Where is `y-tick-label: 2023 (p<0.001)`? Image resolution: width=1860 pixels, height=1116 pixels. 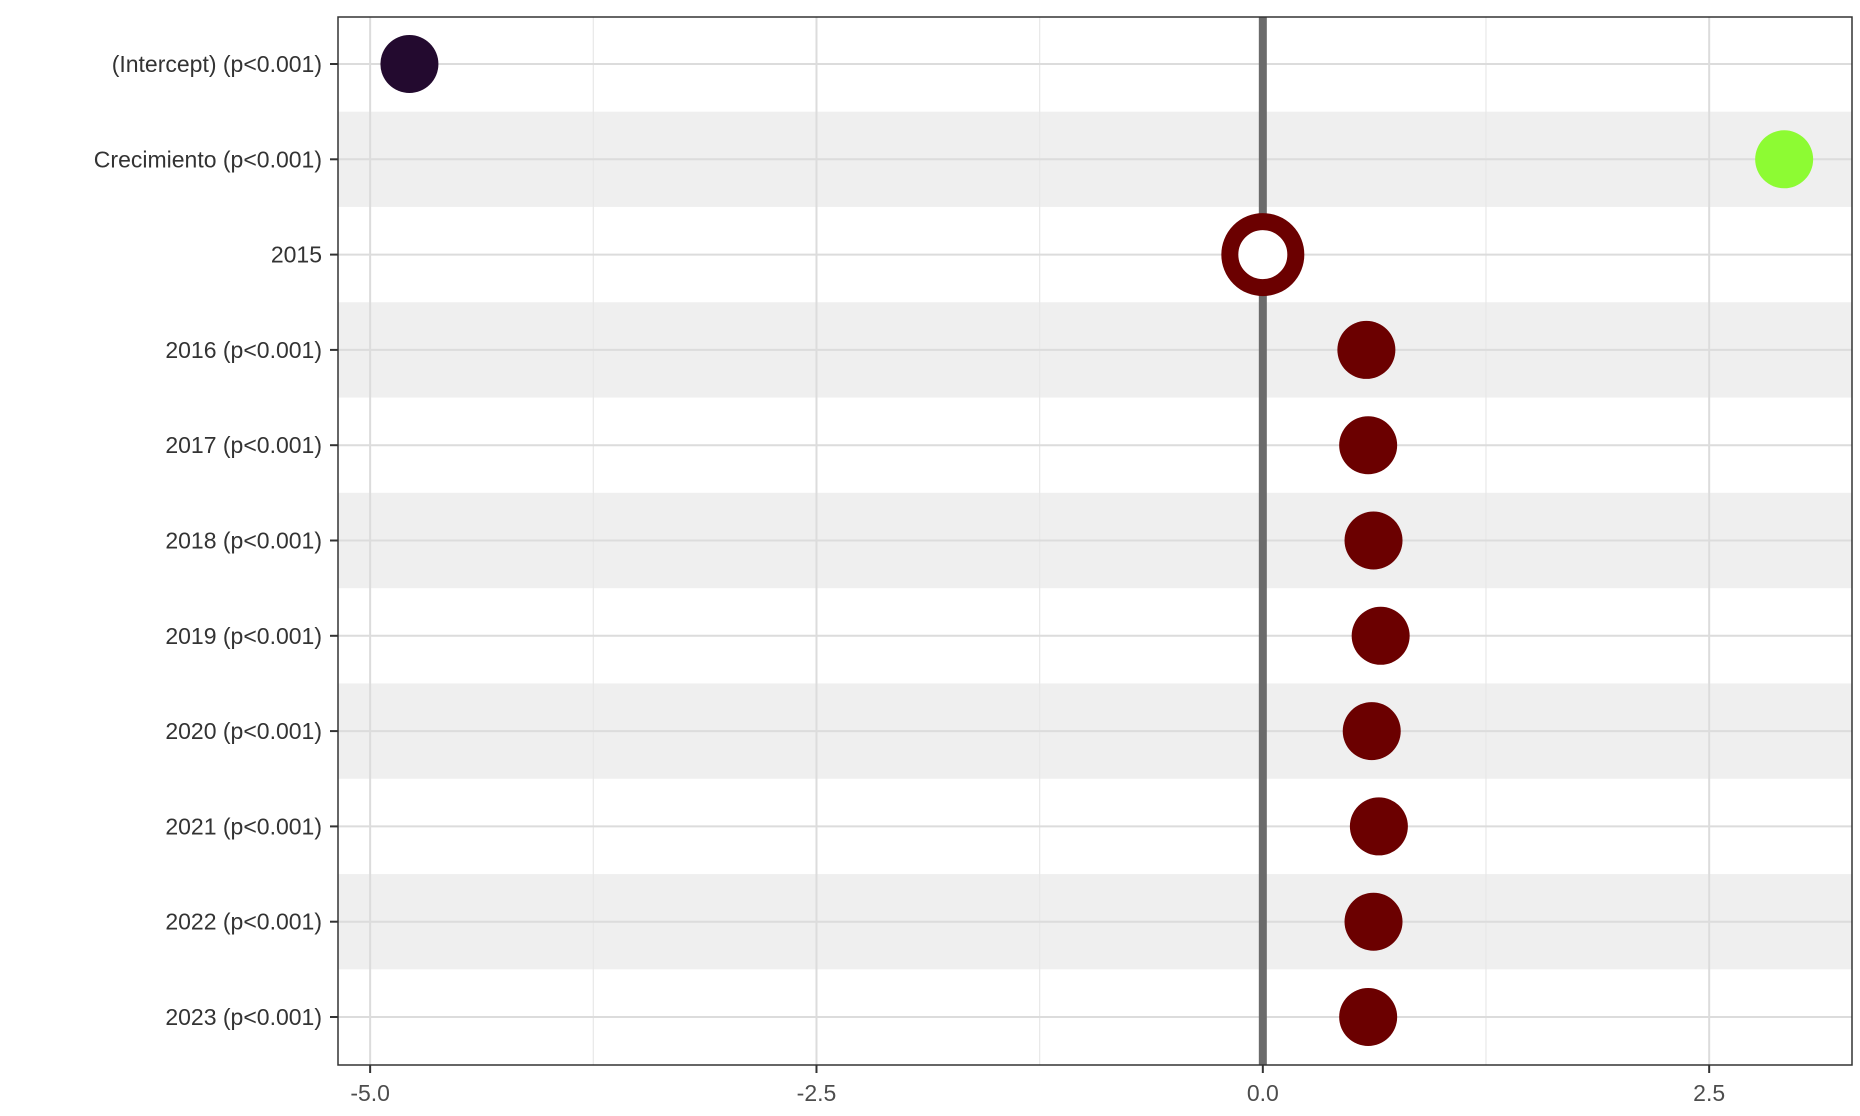
y-tick-label: 2023 (p<0.001) is located at coordinates (243, 1017).